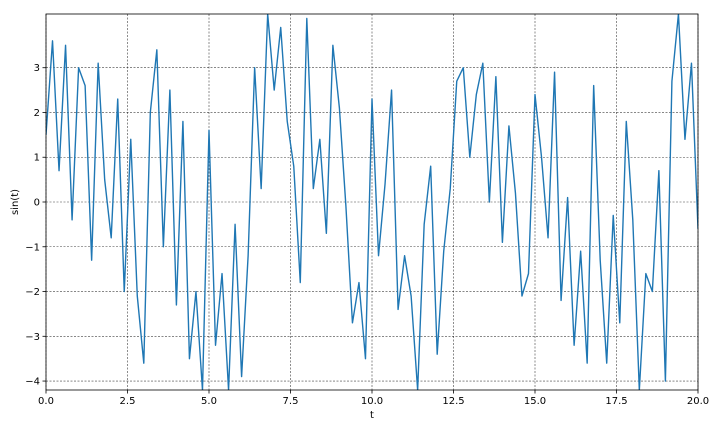 The height and width of the screenshot is (432, 720). Describe the element at coordinates (46, 401) in the screenshot. I see `x-tick-label: 0.0` at that location.